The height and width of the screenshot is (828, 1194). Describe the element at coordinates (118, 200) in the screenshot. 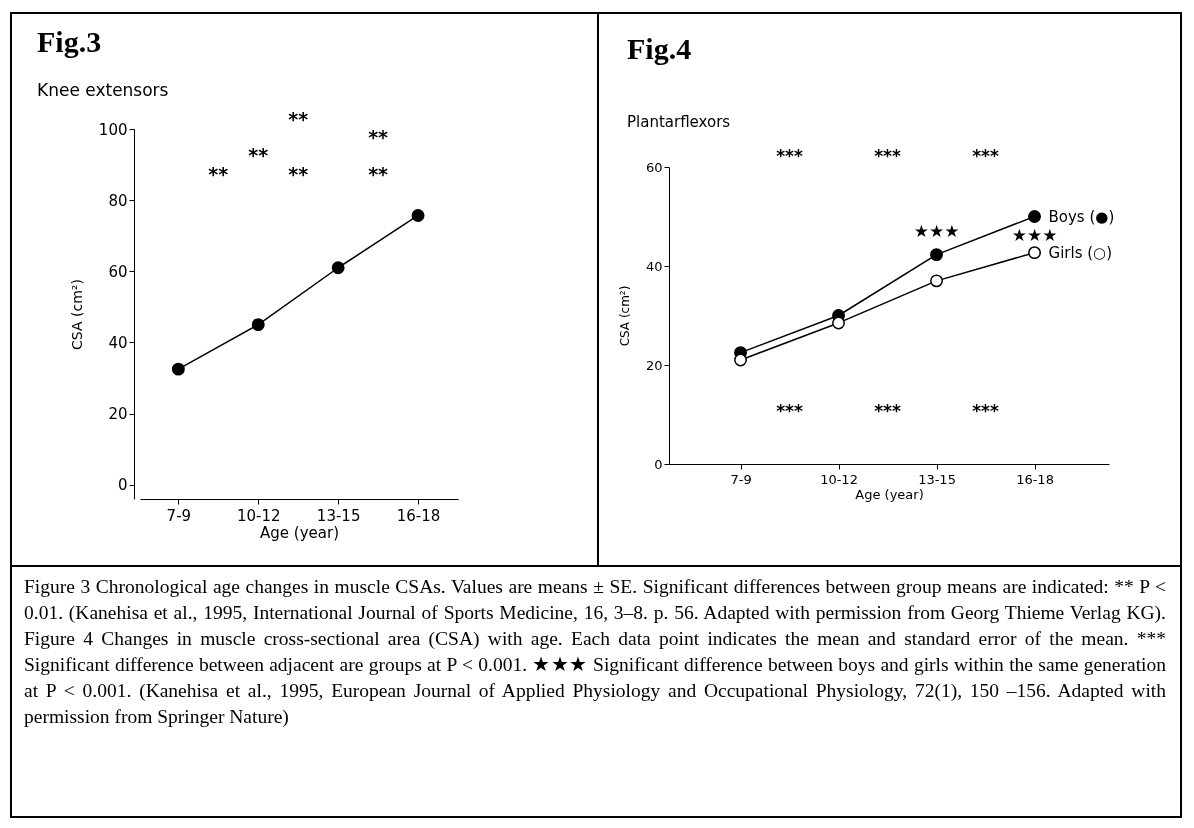

I see `y-tick-label: 80` at that location.